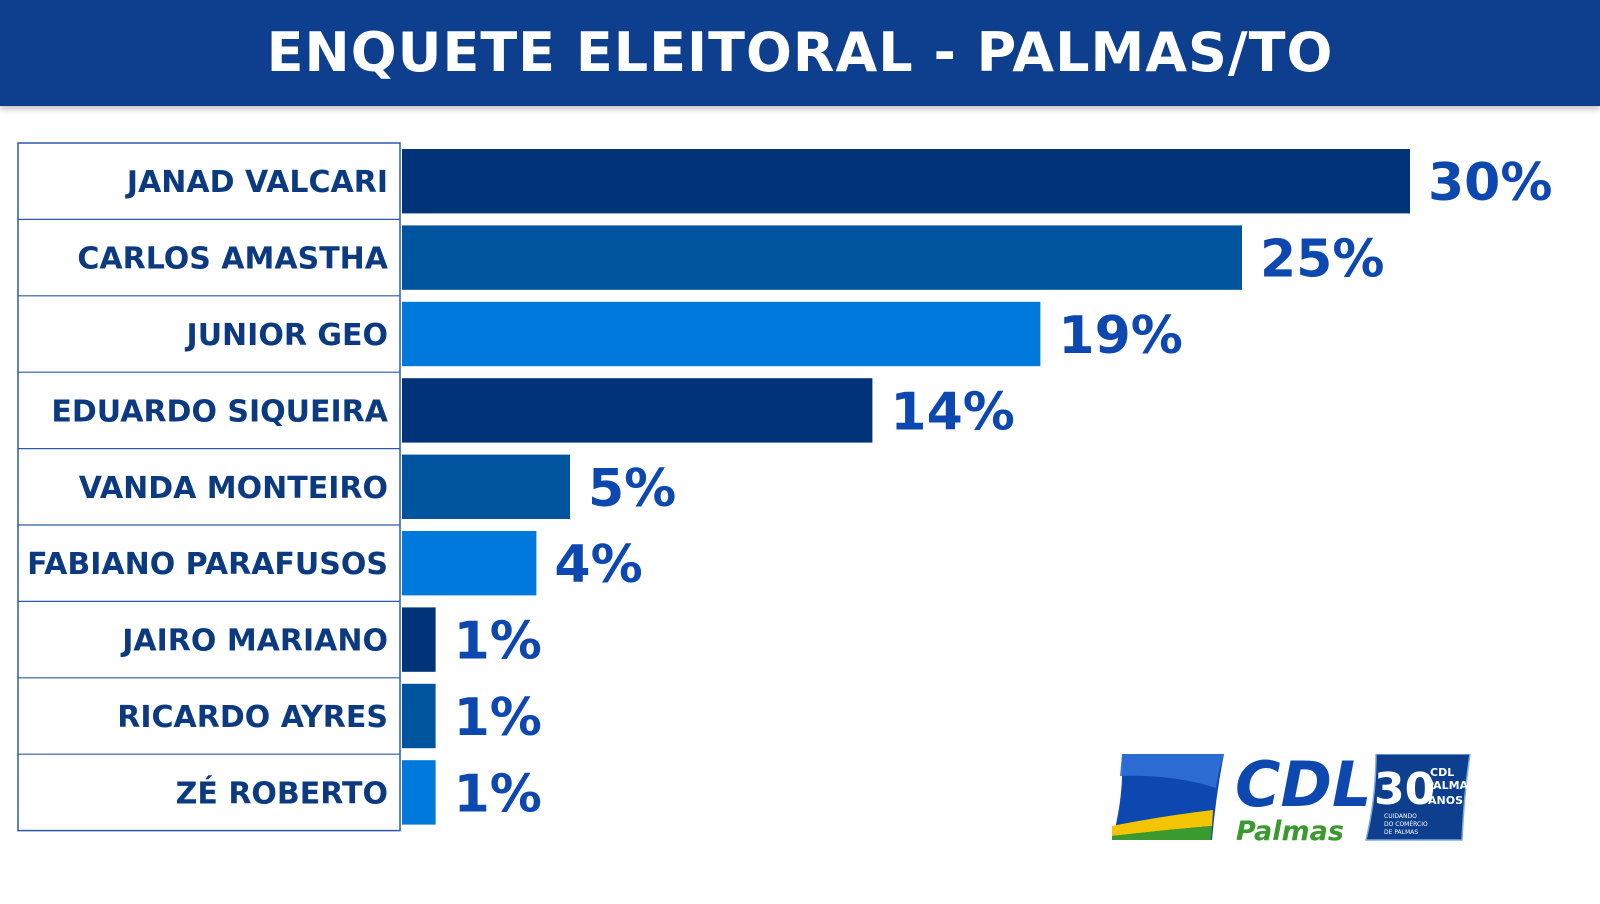  What do you see at coordinates (1290, 831) in the screenshot?
I see `logo-city: Palmas` at bounding box center [1290, 831].